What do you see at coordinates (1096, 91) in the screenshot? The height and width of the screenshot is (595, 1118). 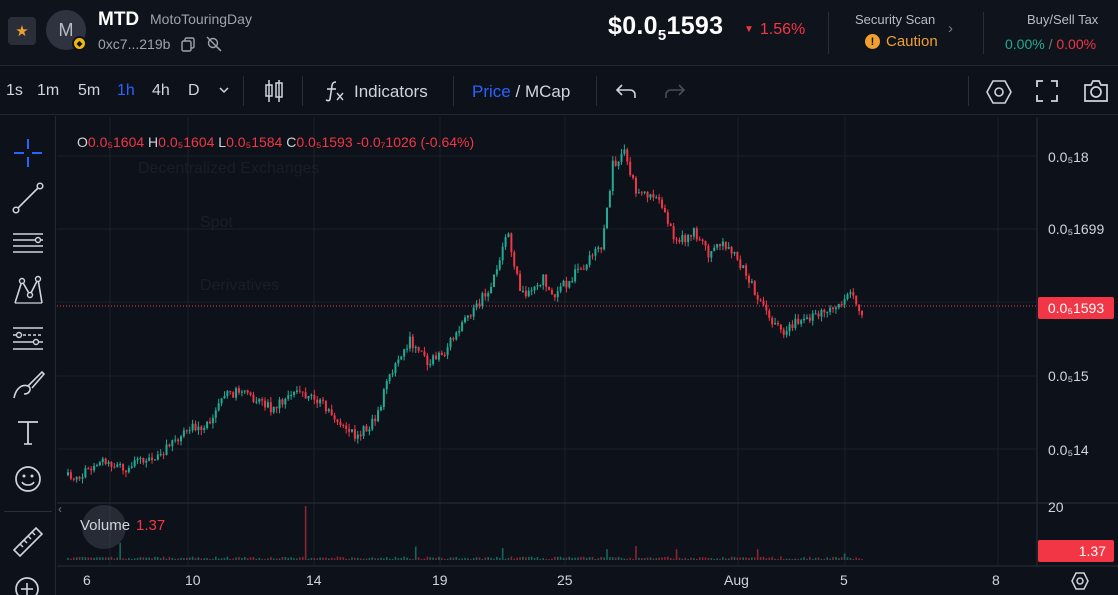 I see `camera-icon` at bounding box center [1096, 91].